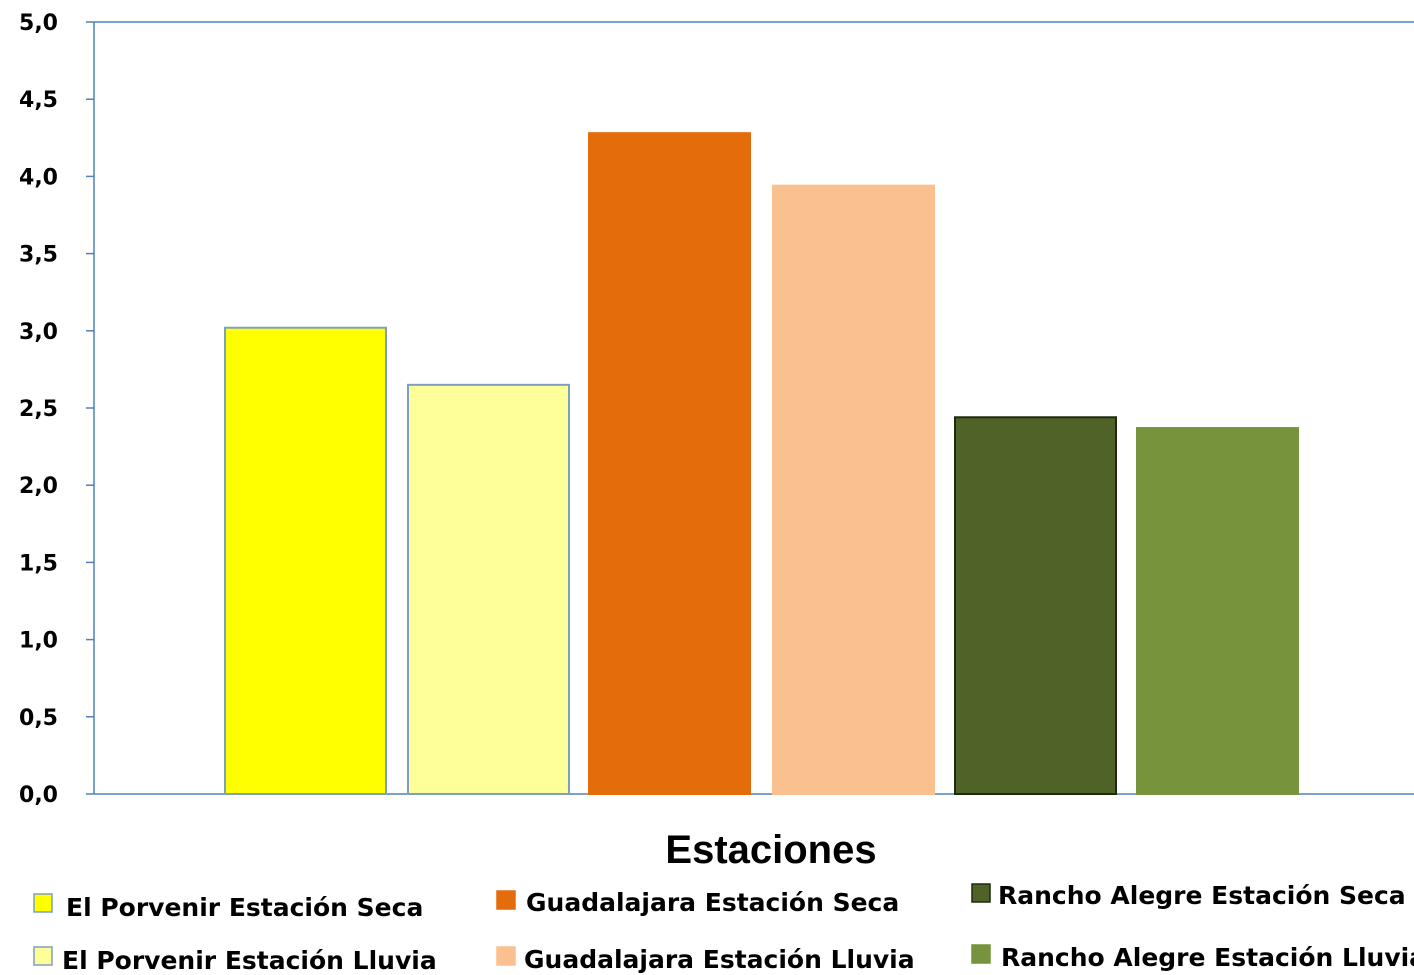  I want to click on y-tick-label: 0,5, so click(38, 718).